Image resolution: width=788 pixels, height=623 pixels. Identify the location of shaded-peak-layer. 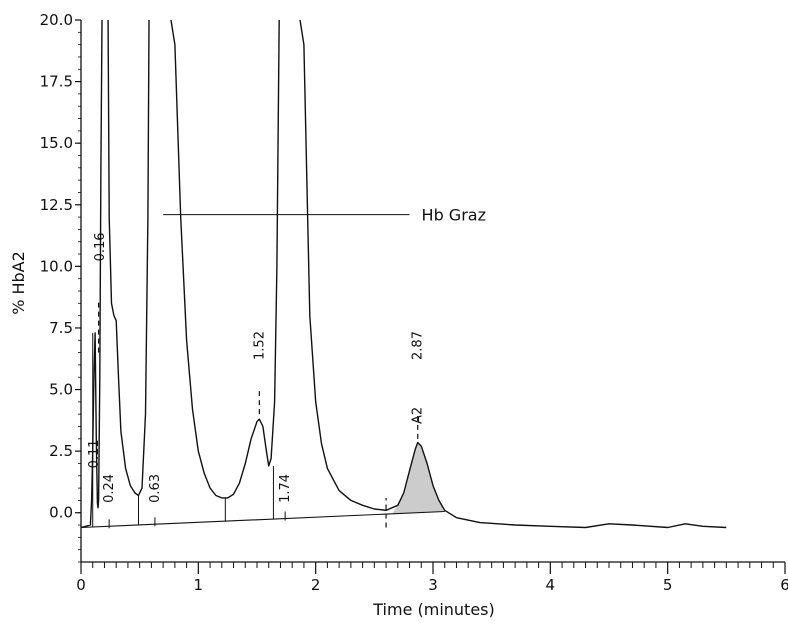
(418, 478).